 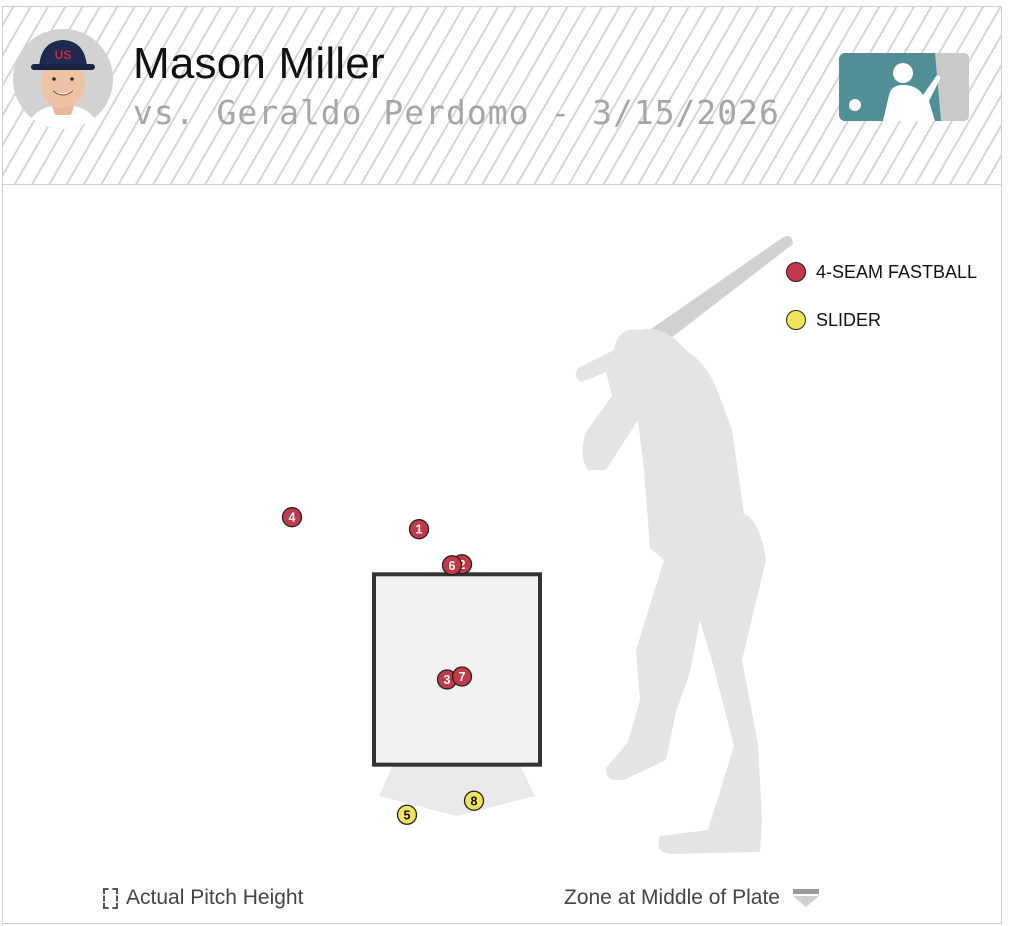 I want to click on pitcher-avatar: US, so click(x=63, y=79).